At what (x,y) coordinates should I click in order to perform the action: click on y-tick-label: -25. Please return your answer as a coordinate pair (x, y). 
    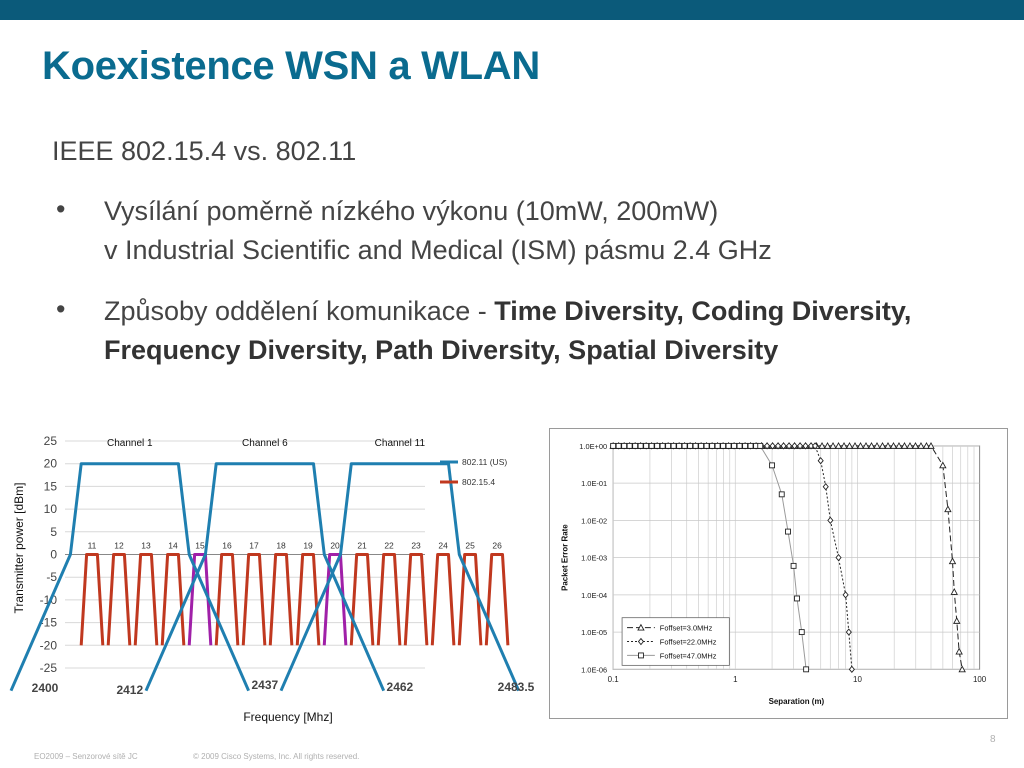
    Looking at the image, I should click on (49, 668).